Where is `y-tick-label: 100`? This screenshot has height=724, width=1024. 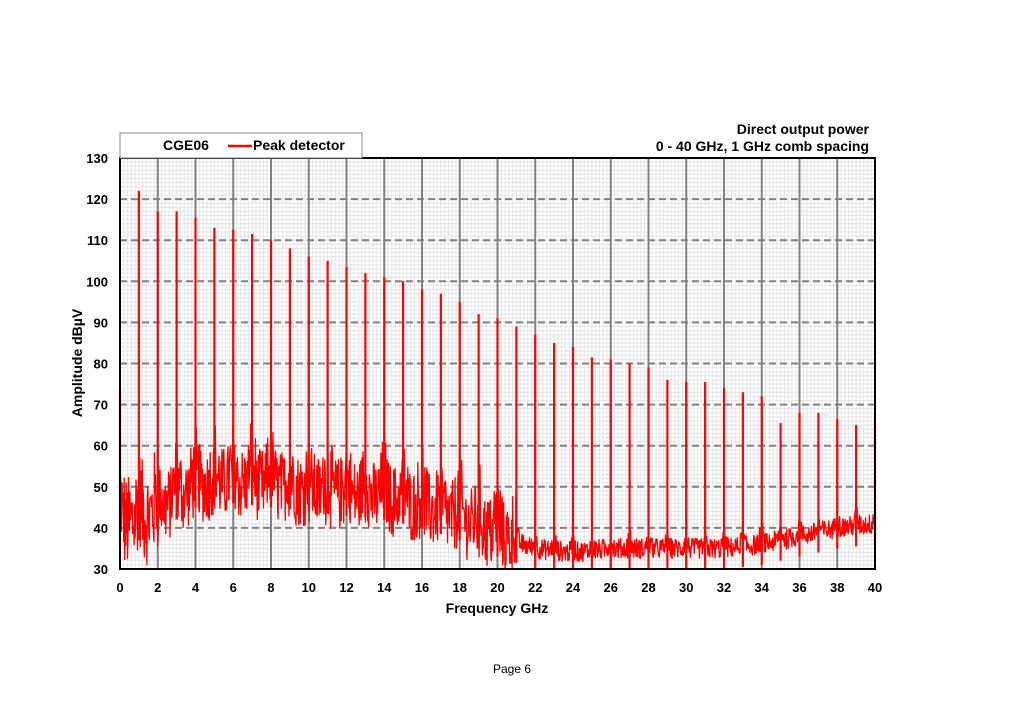
y-tick-label: 100 is located at coordinates (97, 281).